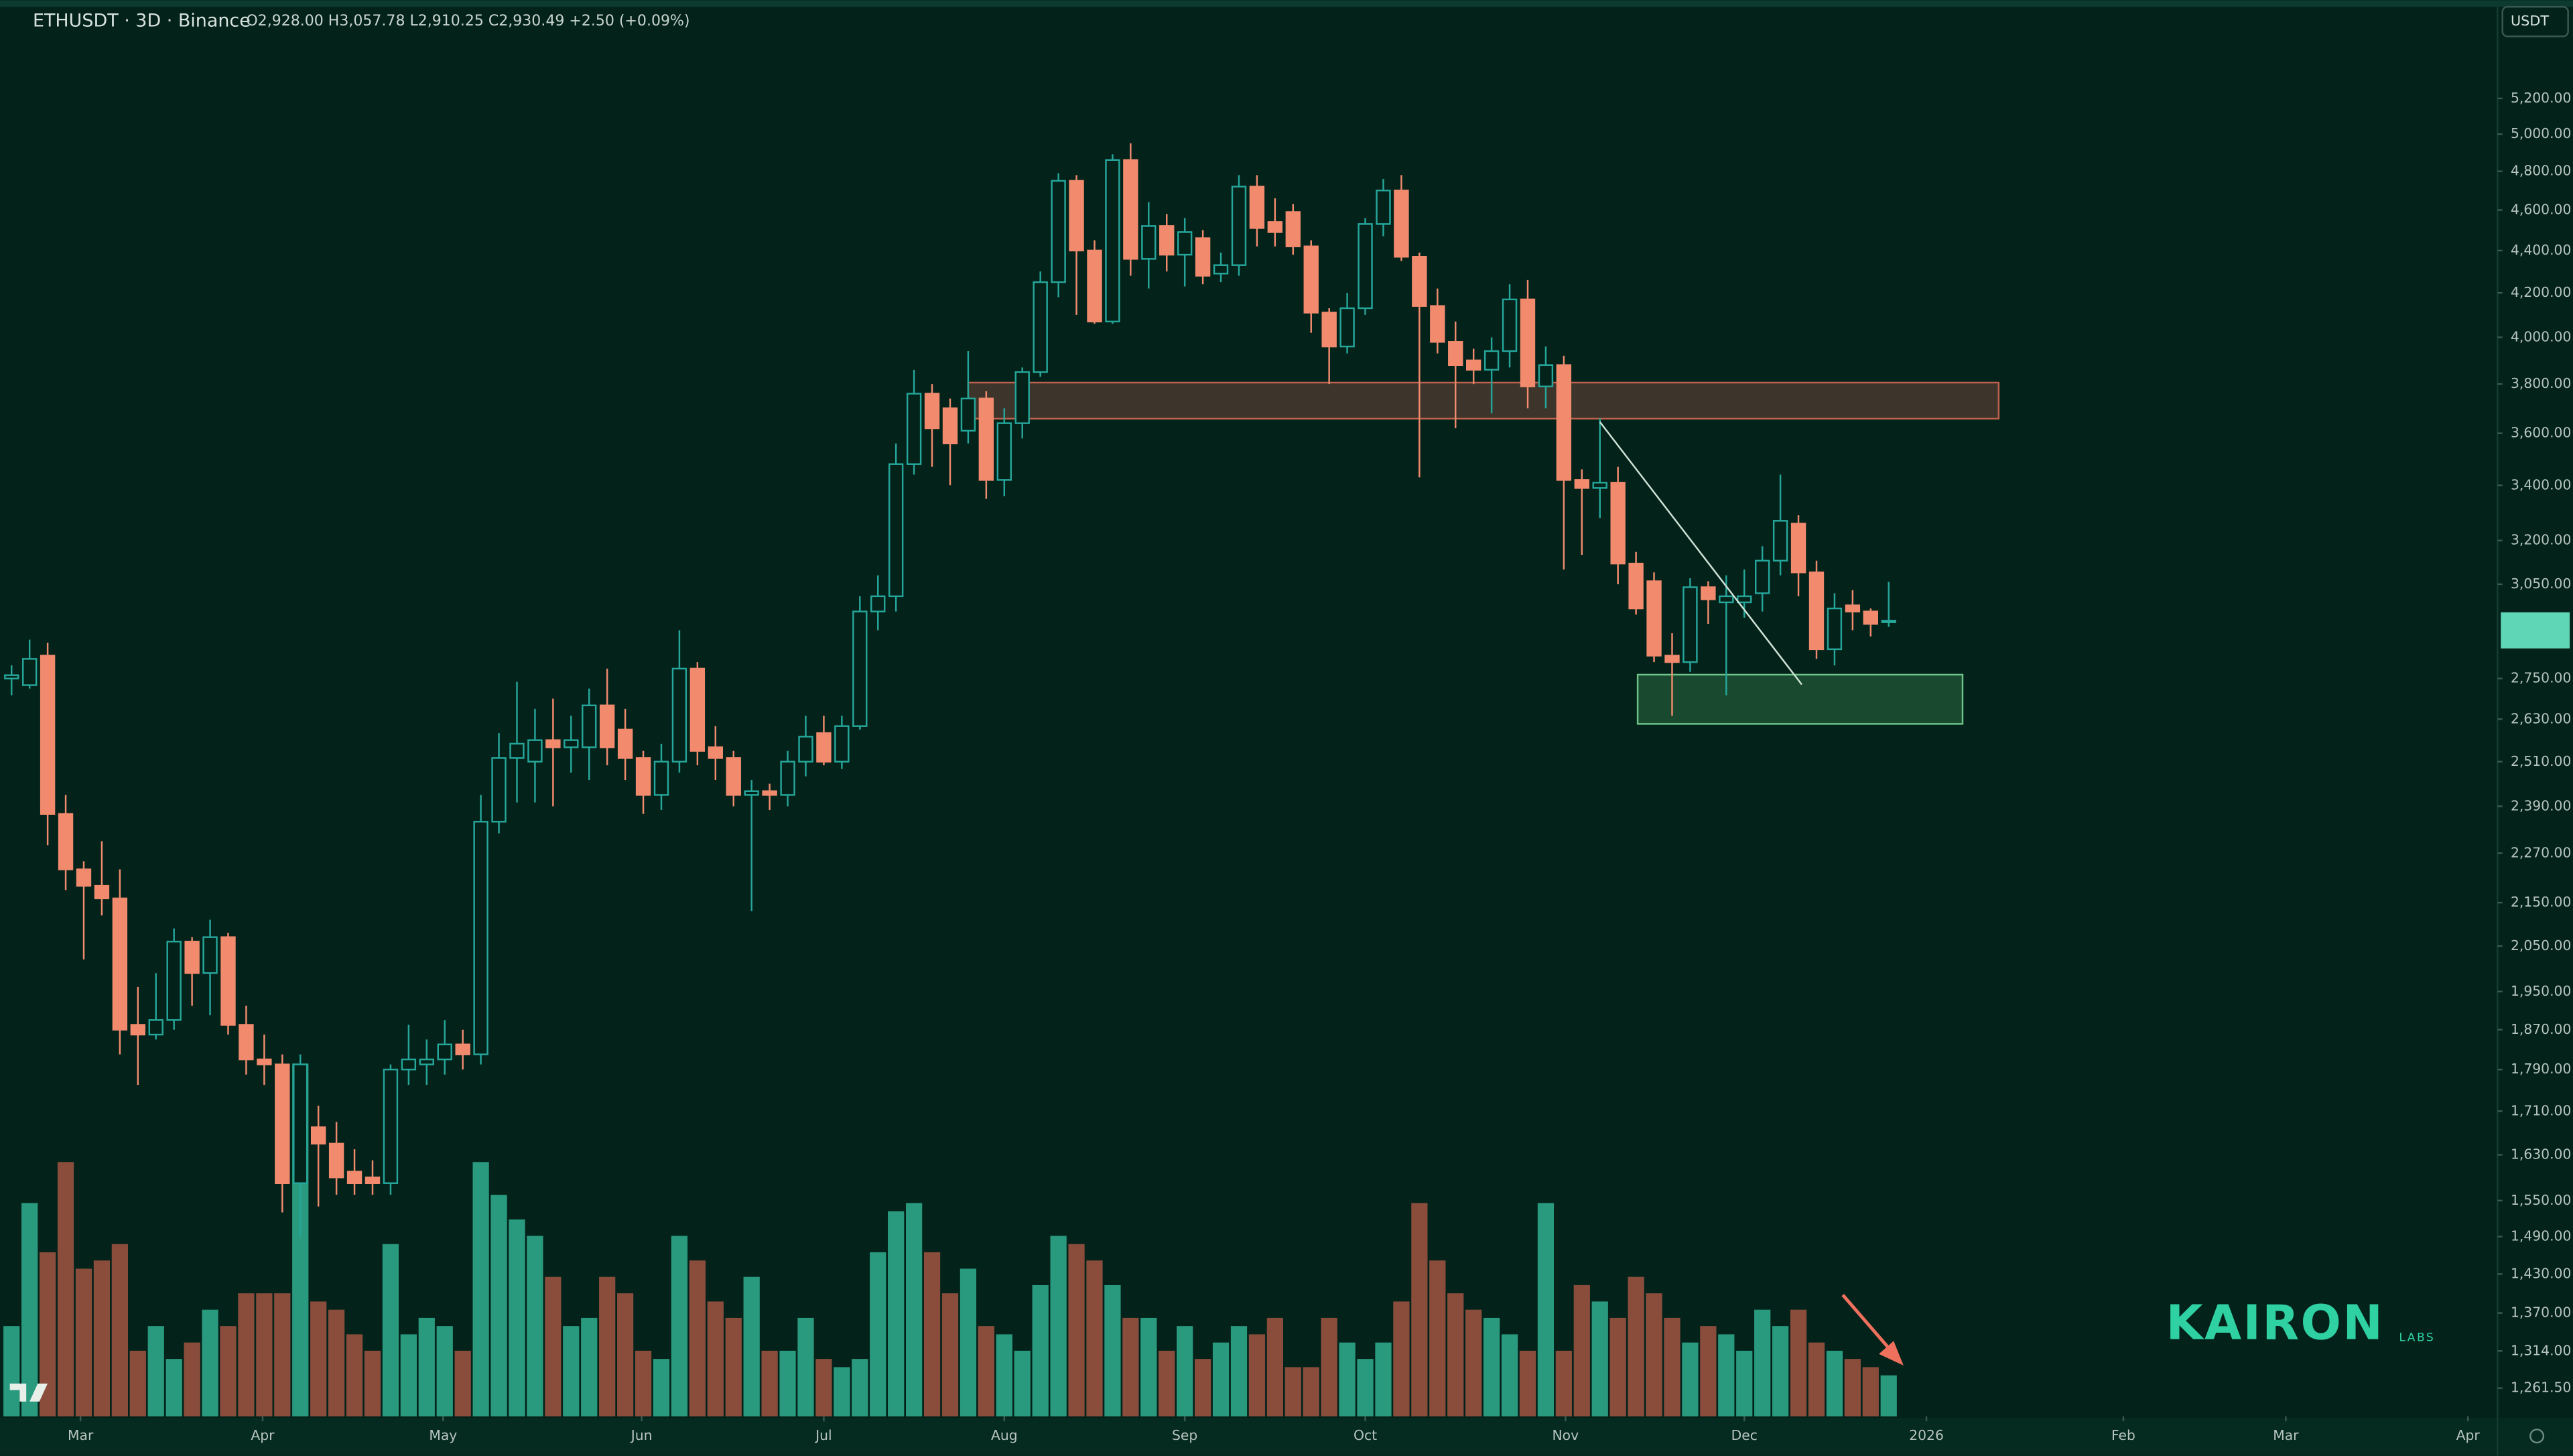  Describe the element at coordinates (2541, 1200) in the screenshot. I see `y-tick-label: 1,550.00` at that location.